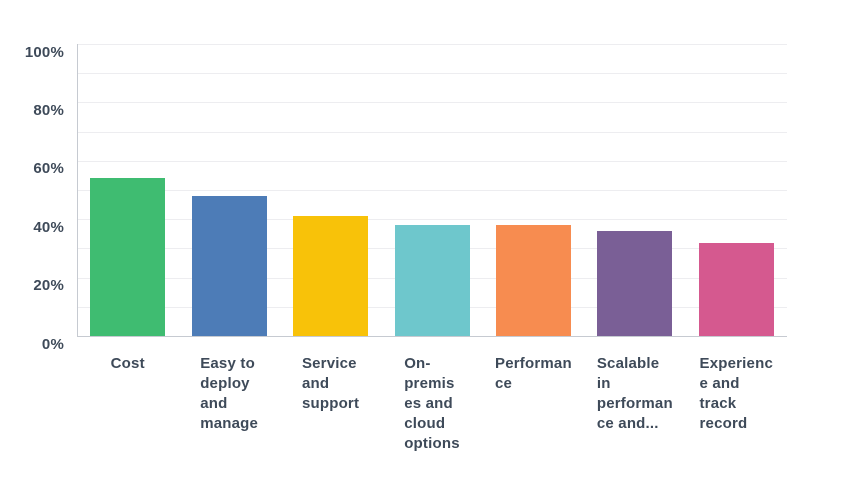 The image size is (854, 480). I want to click on y-tick-label-40: 40%, so click(48, 227).